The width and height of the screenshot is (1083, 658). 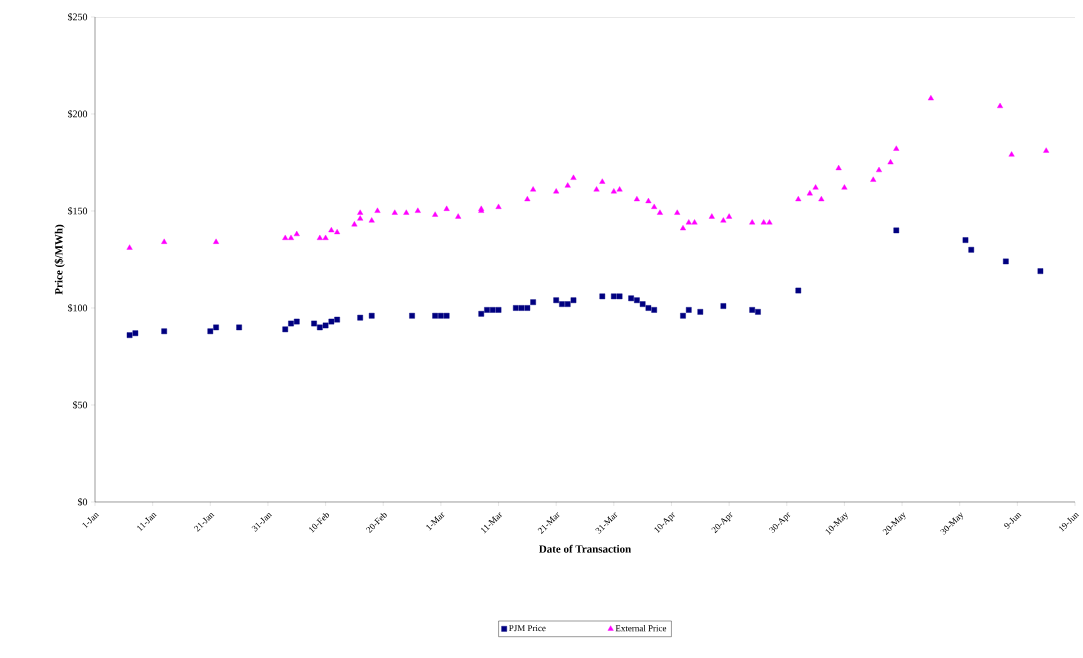 What do you see at coordinates (641, 628) in the screenshot?
I see `legend-label: External Price` at bounding box center [641, 628].